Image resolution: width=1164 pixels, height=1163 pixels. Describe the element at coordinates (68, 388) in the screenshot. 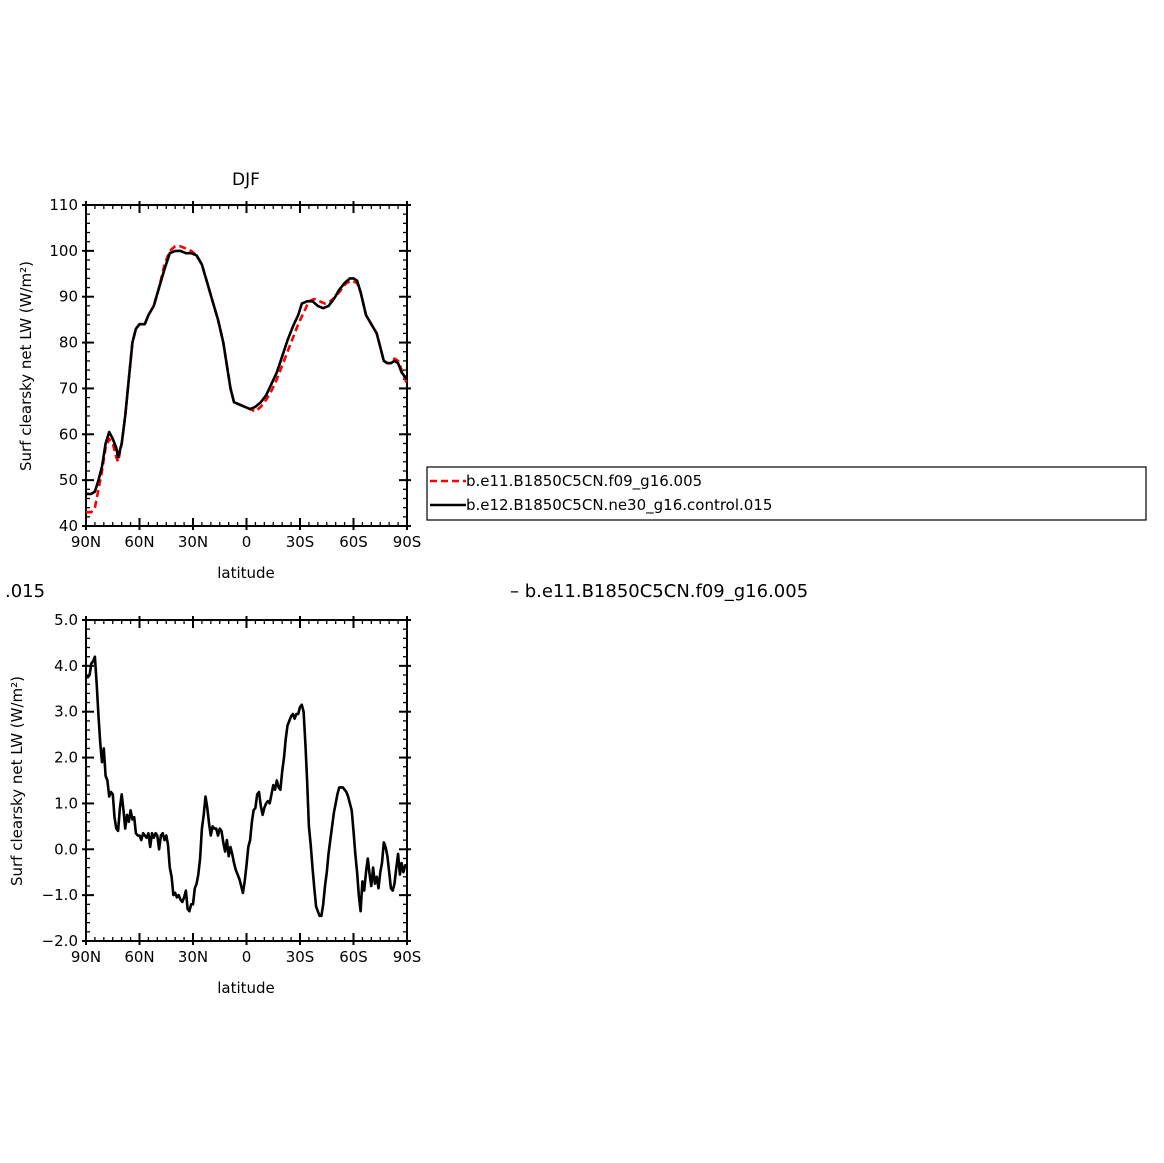

I see `panel-top-y-tick-label: 70` at that location.